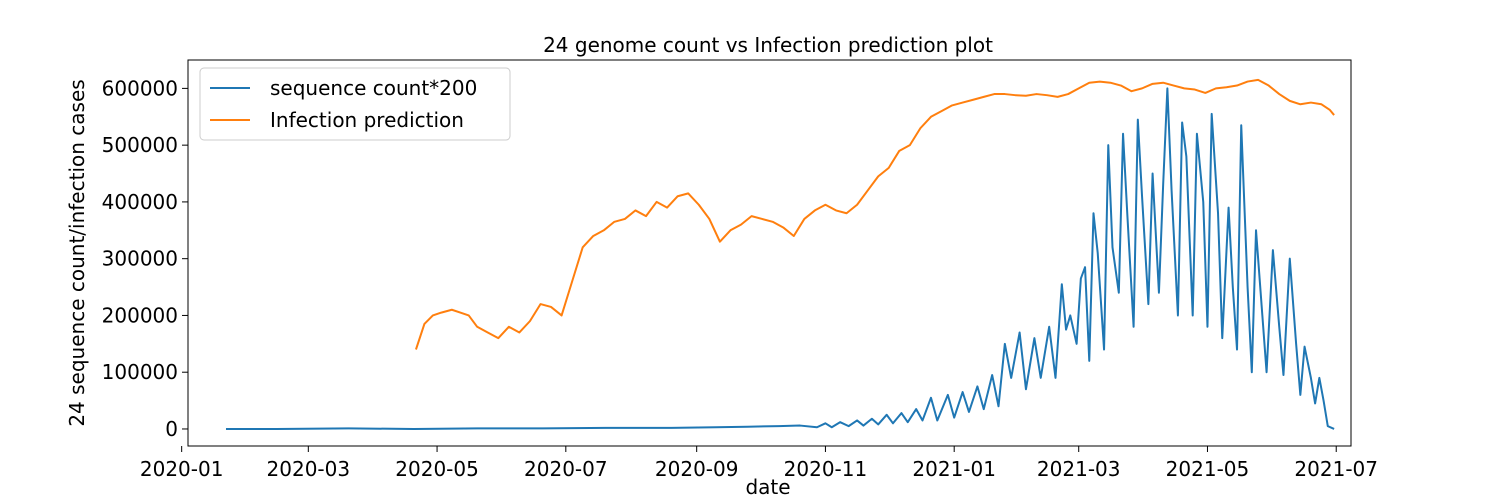  Describe the element at coordinates (140, 88) in the screenshot. I see `y-tick-label-600000: 600000` at that location.